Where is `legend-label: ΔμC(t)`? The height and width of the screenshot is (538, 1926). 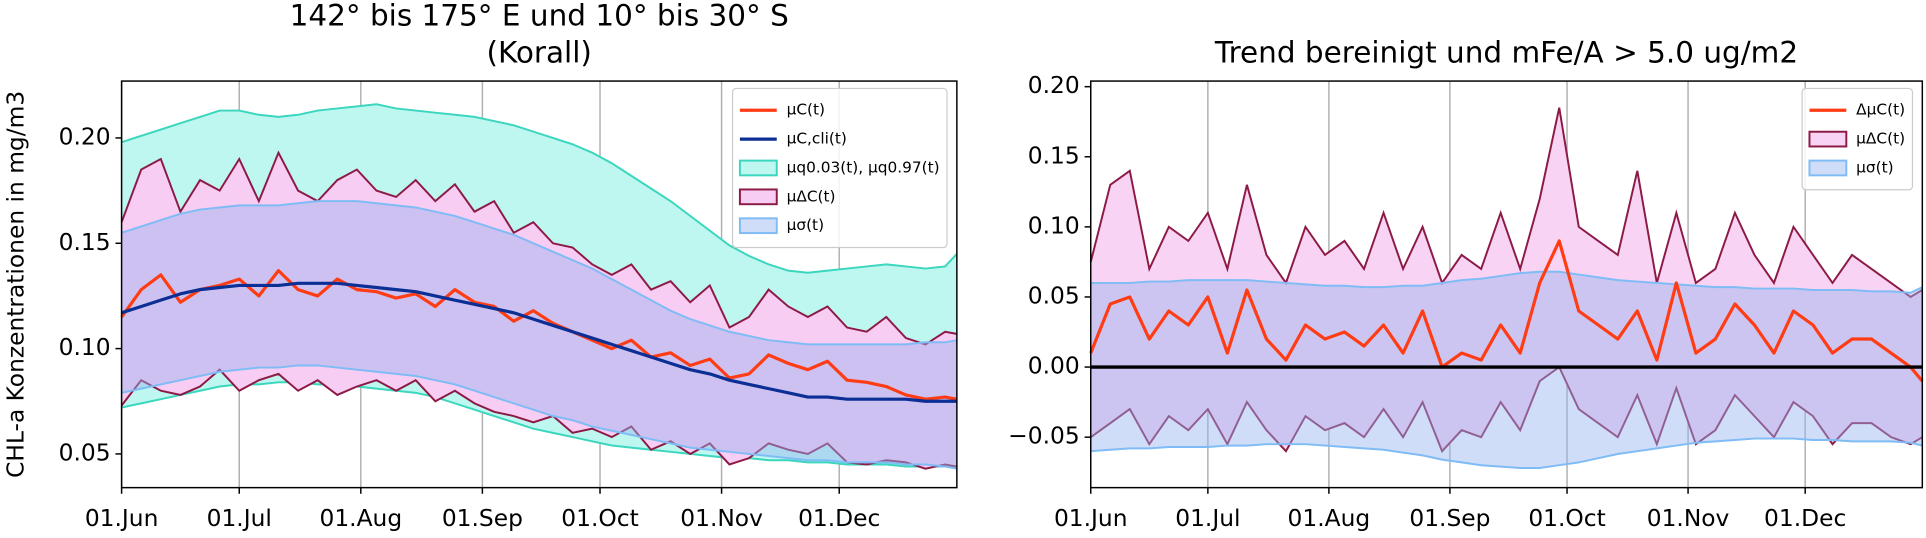
legend-label: ΔμC(t) is located at coordinates (1880, 110).